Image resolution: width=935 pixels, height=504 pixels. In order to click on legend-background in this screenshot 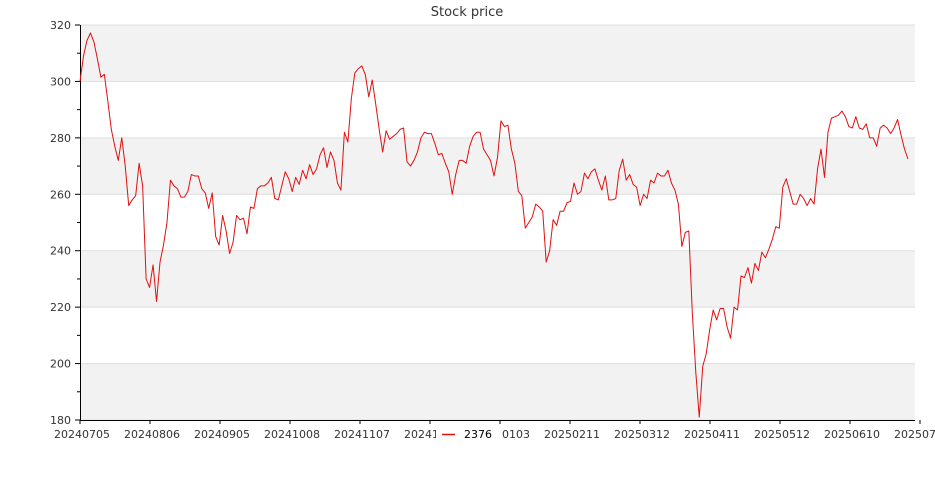, I will do `click(469, 434)`.